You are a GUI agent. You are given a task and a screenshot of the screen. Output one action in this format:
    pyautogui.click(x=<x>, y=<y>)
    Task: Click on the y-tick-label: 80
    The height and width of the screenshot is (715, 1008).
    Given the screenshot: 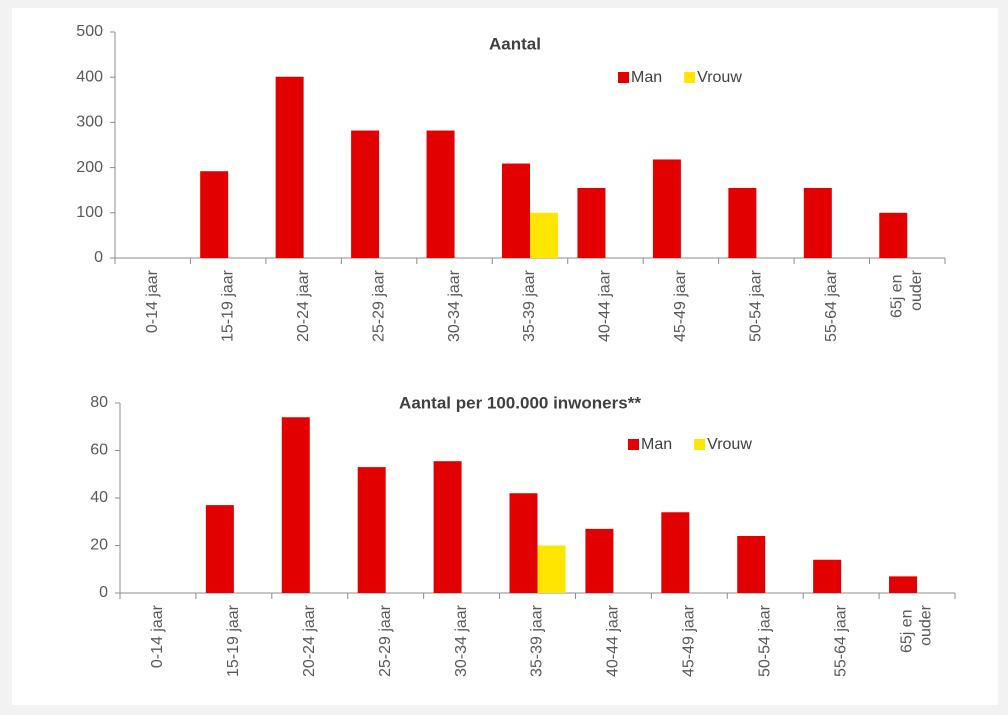 What is the action you would take?
    pyautogui.click(x=99, y=402)
    